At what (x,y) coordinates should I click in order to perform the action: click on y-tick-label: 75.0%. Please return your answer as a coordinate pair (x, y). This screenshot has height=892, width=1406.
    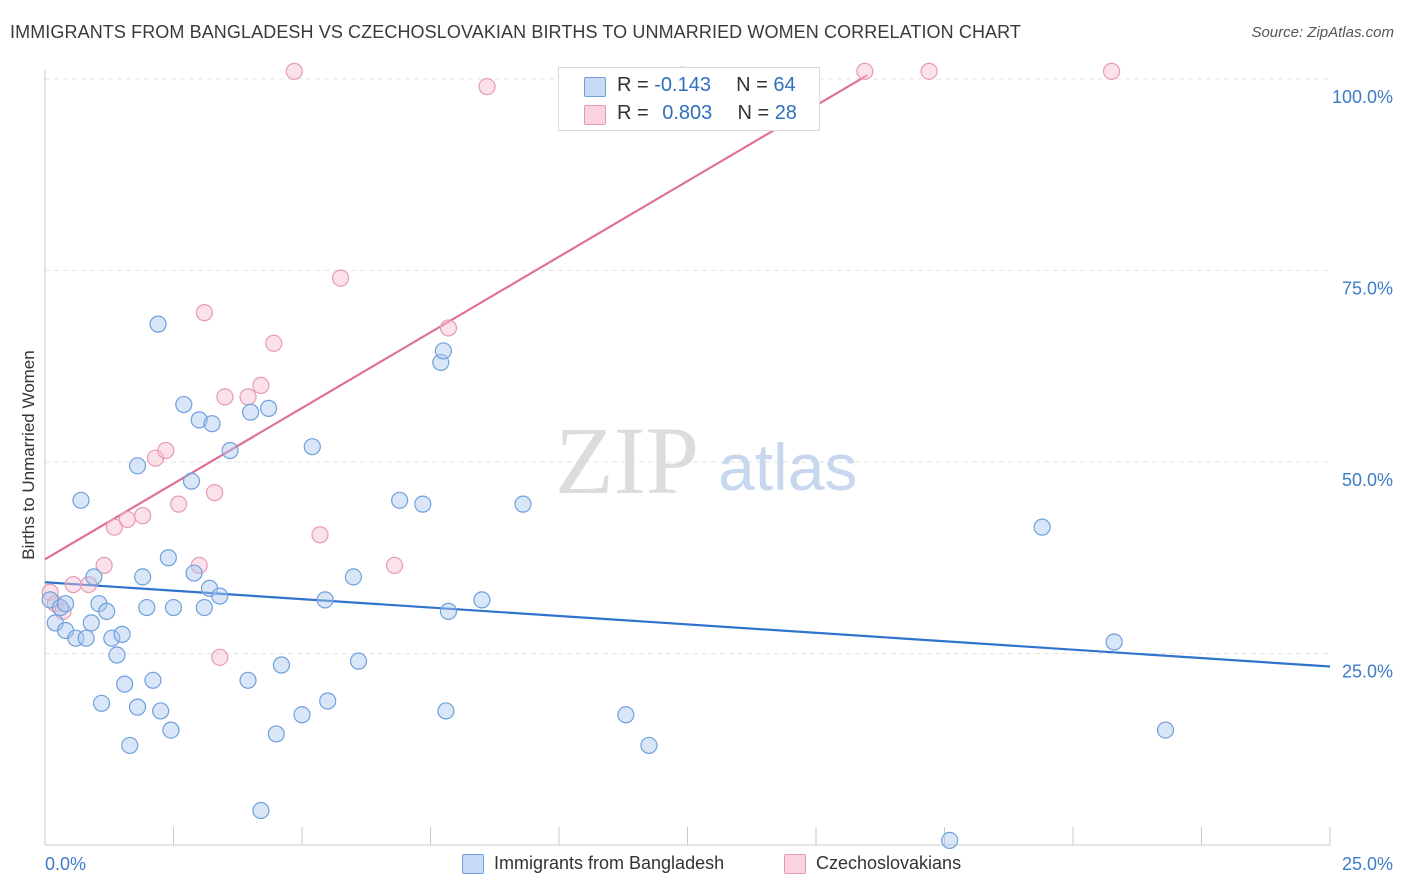
    Looking at the image, I should click on (1367, 289).